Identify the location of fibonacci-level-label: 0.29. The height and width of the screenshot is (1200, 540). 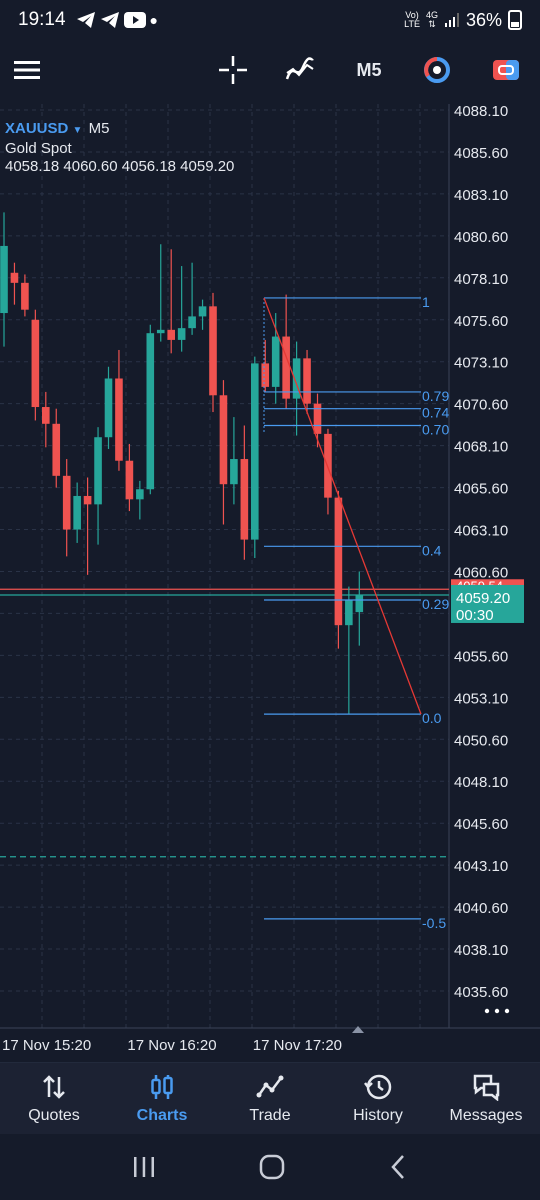
(435, 604).